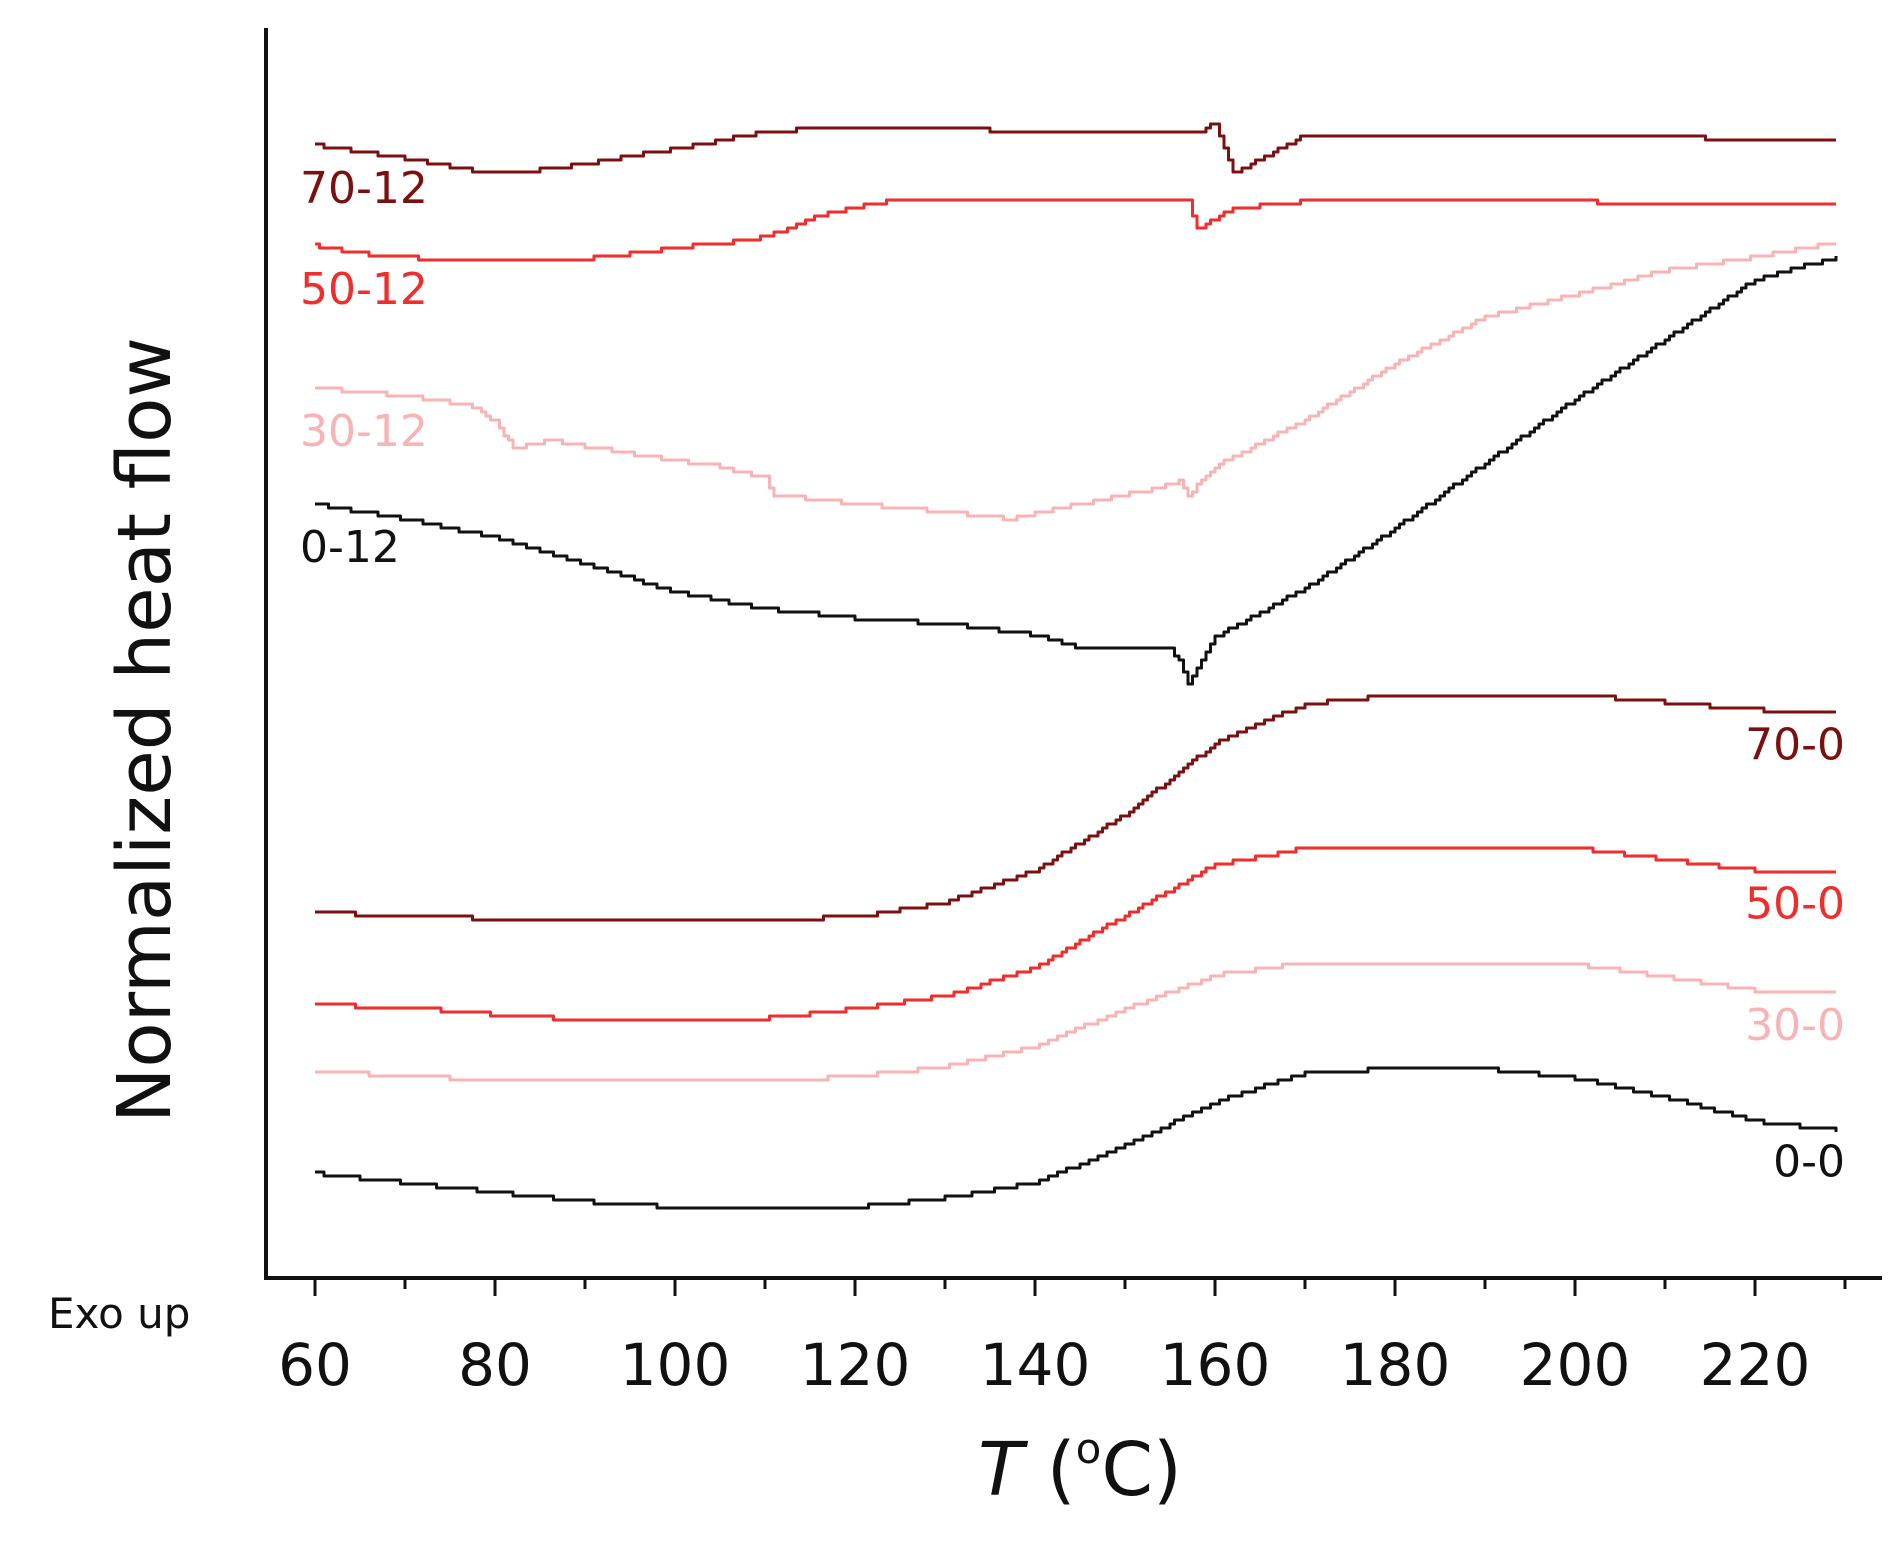 This screenshot has height=1544, width=1892. What do you see at coordinates (1089, 1448) in the screenshot?
I see `x-axis-title-degree: o` at bounding box center [1089, 1448].